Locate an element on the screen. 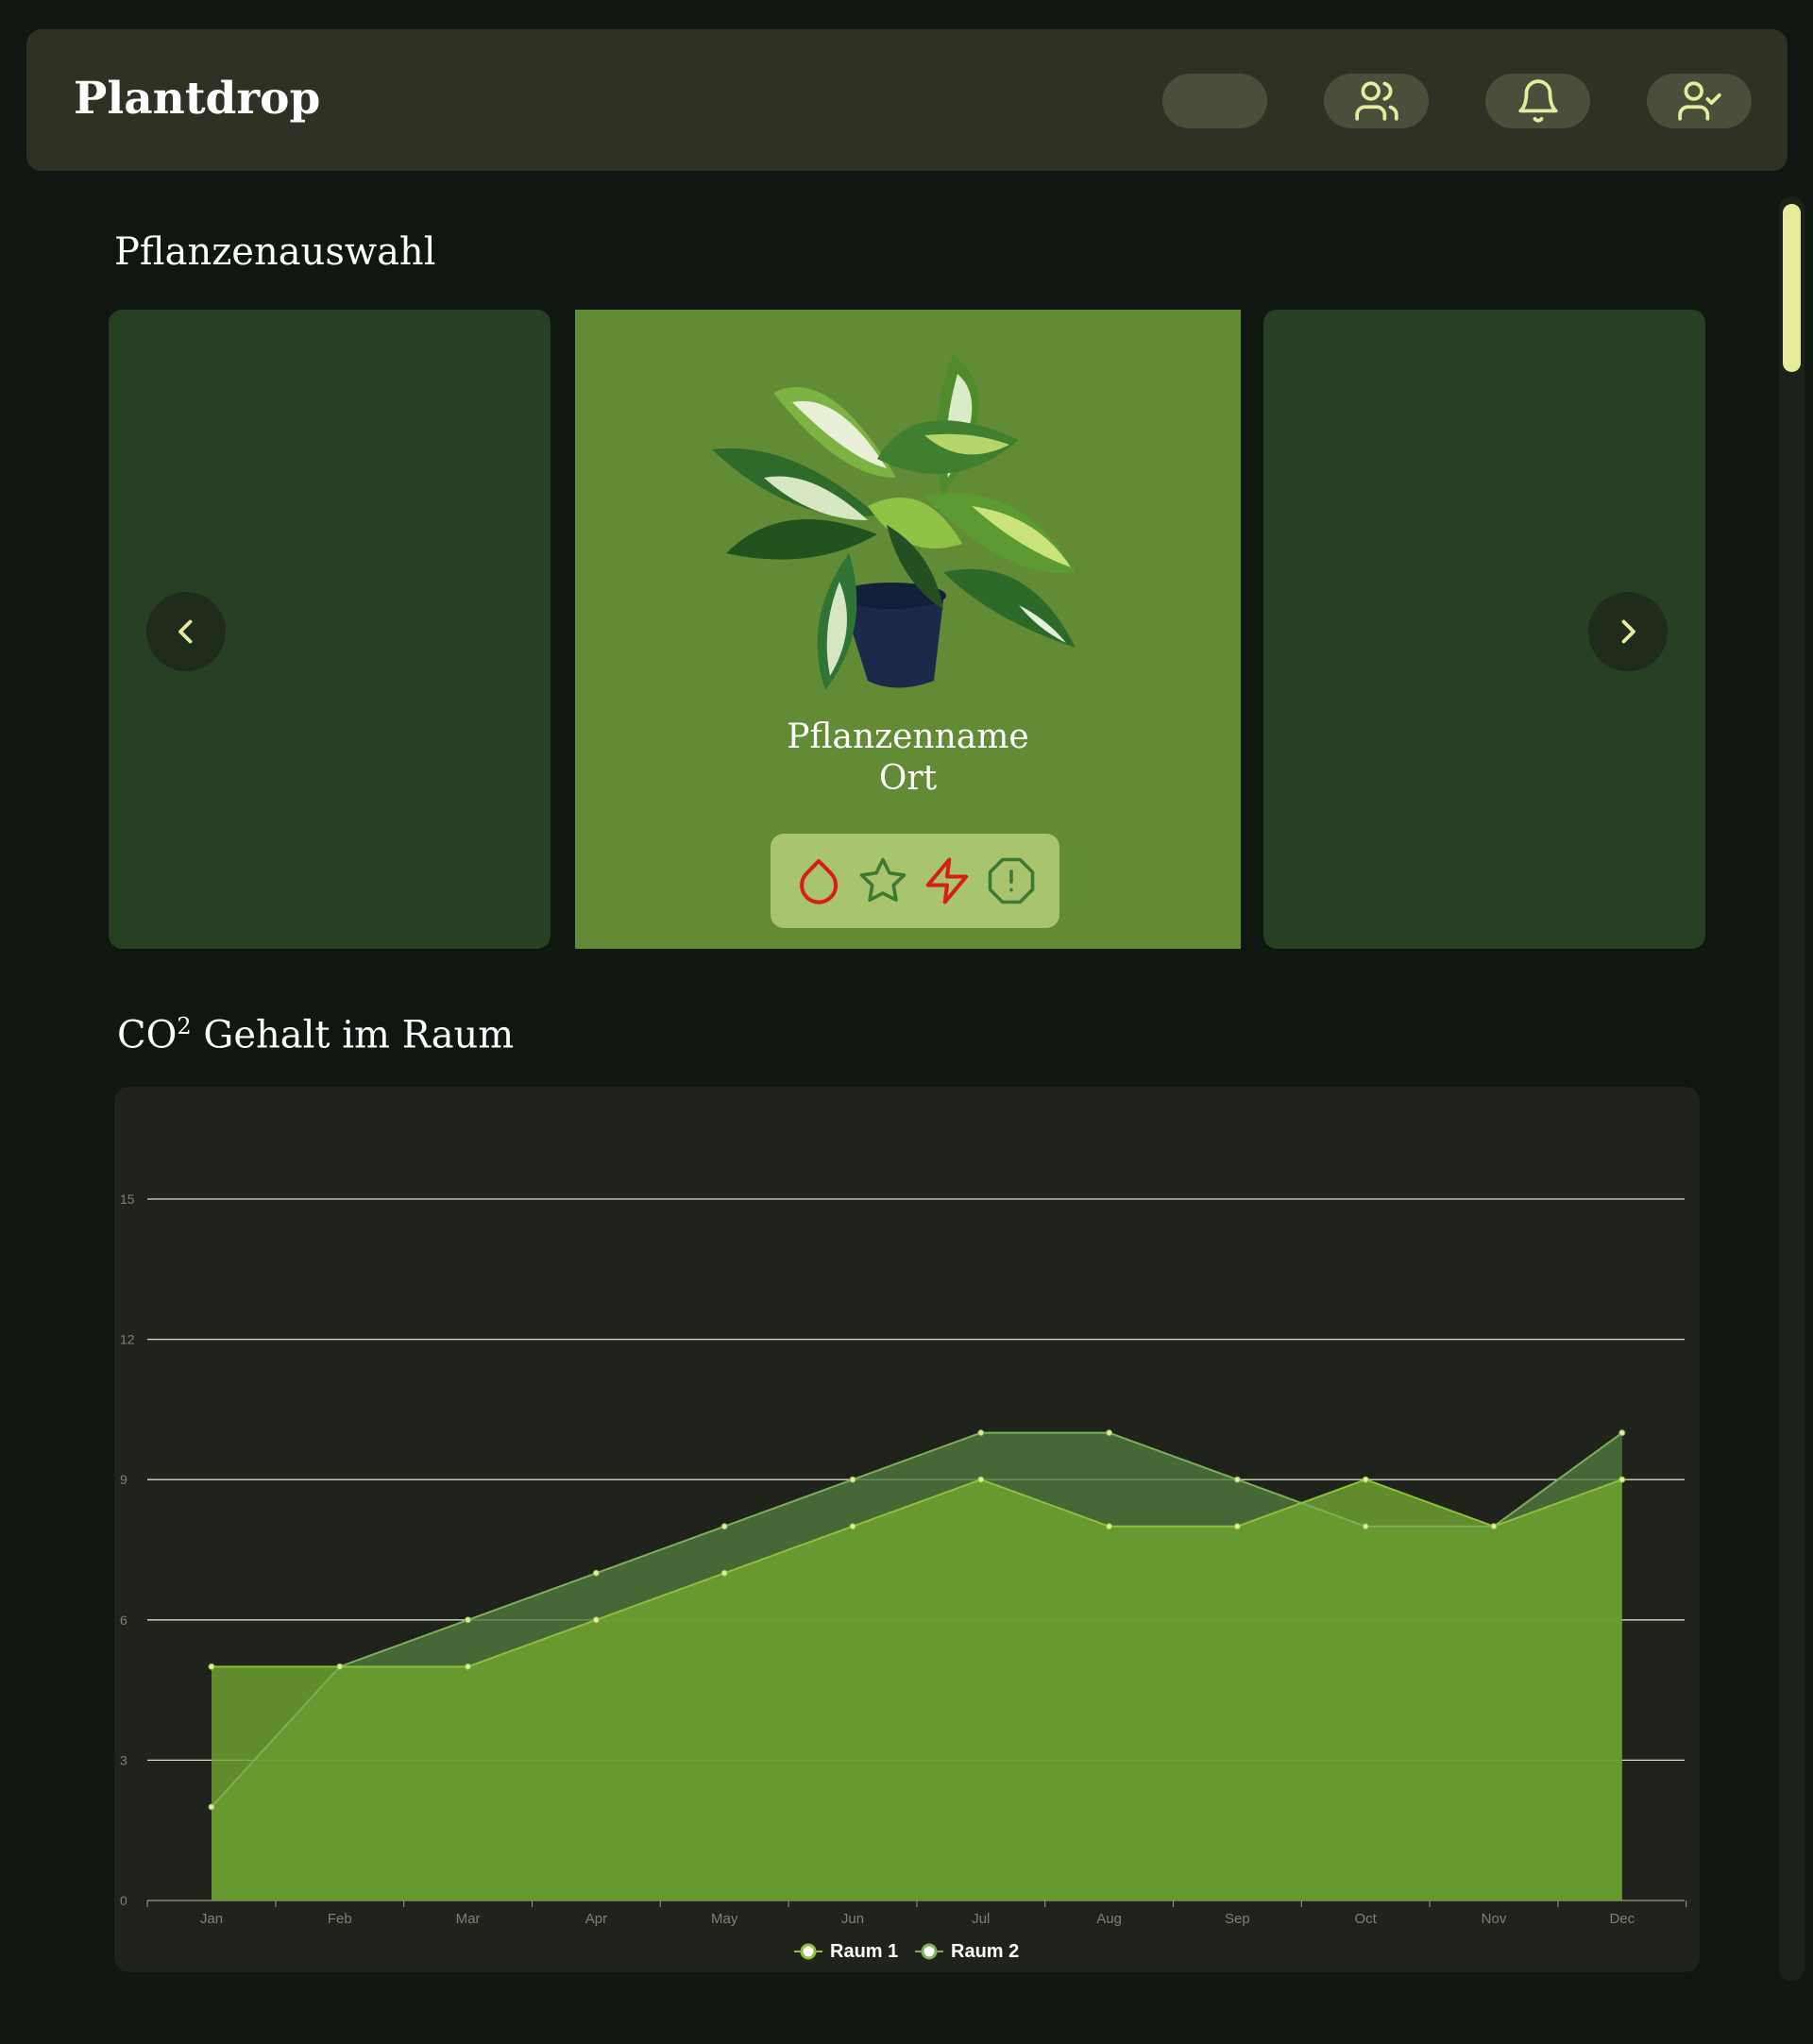 The width and height of the screenshot is (1813, 2044). notifications-button is located at coordinates (1537, 101).